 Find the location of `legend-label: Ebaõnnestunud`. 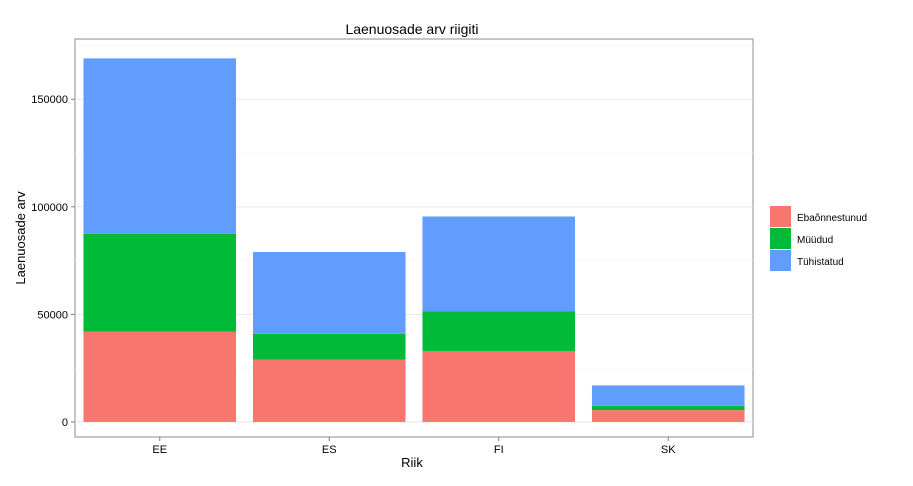

legend-label: Ebaõnnestunud is located at coordinates (832, 218).